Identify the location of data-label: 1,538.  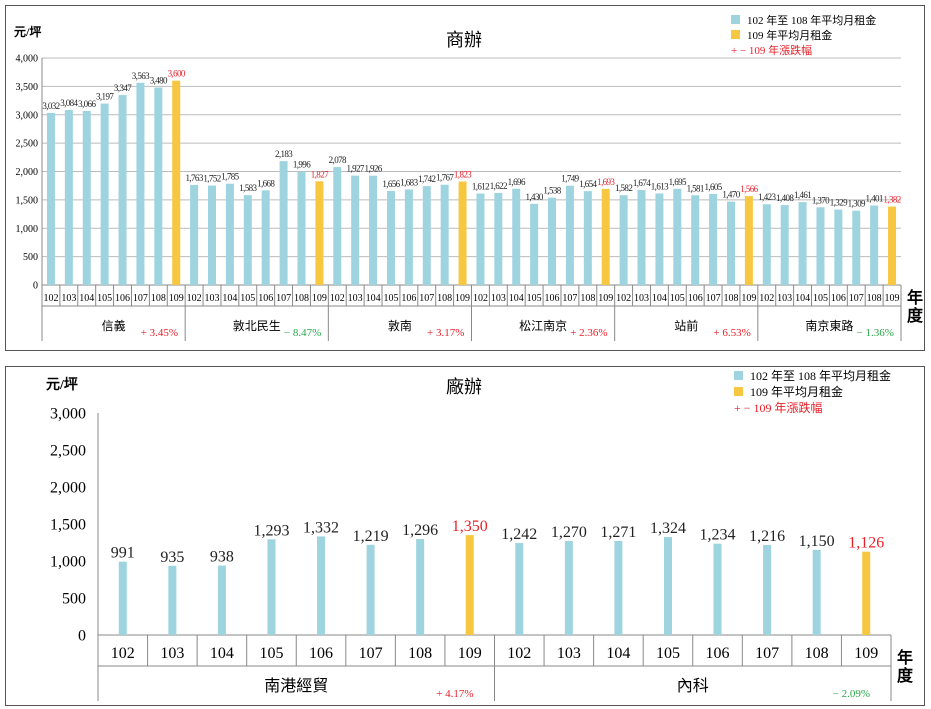
(552, 191).